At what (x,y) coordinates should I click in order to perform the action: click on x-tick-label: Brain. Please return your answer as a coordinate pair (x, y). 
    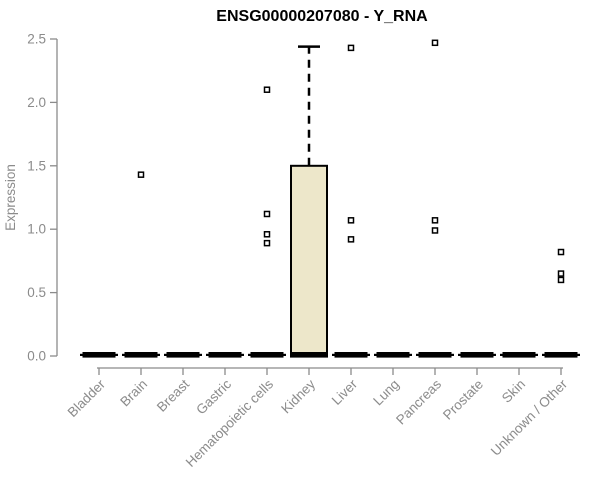
    Looking at the image, I should click on (133, 393).